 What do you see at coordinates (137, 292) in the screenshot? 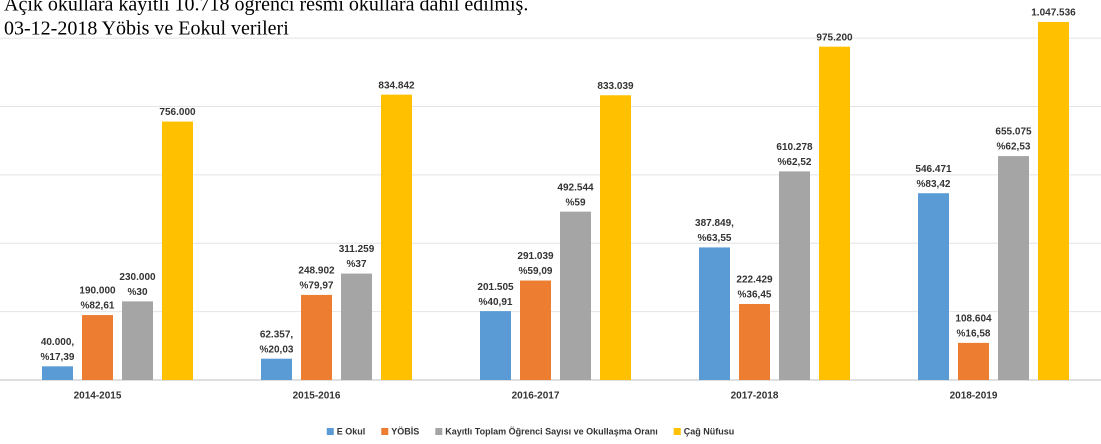
I see `value-label: %30` at bounding box center [137, 292].